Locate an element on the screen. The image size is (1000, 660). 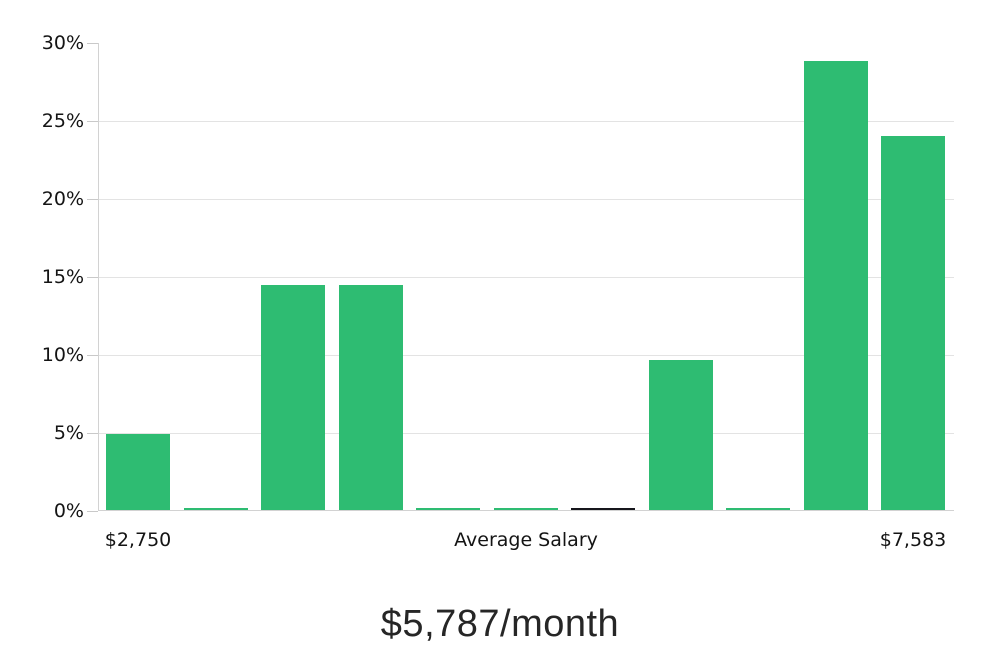
y-axis-tick-label: 25% is located at coordinates (62, 120).